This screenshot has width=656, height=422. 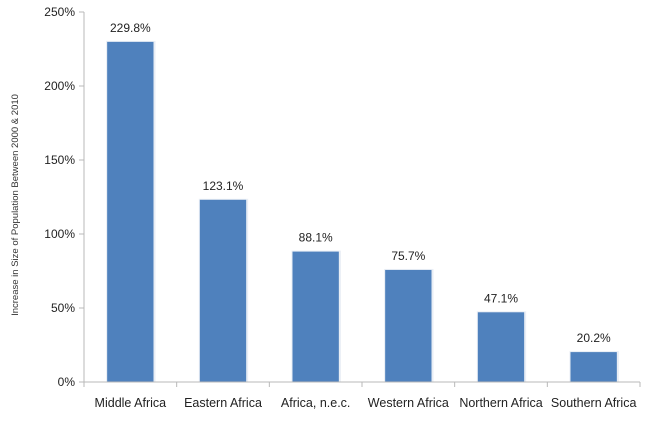 I want to click on data-label: 75.7%, so click(x=408, y=256).